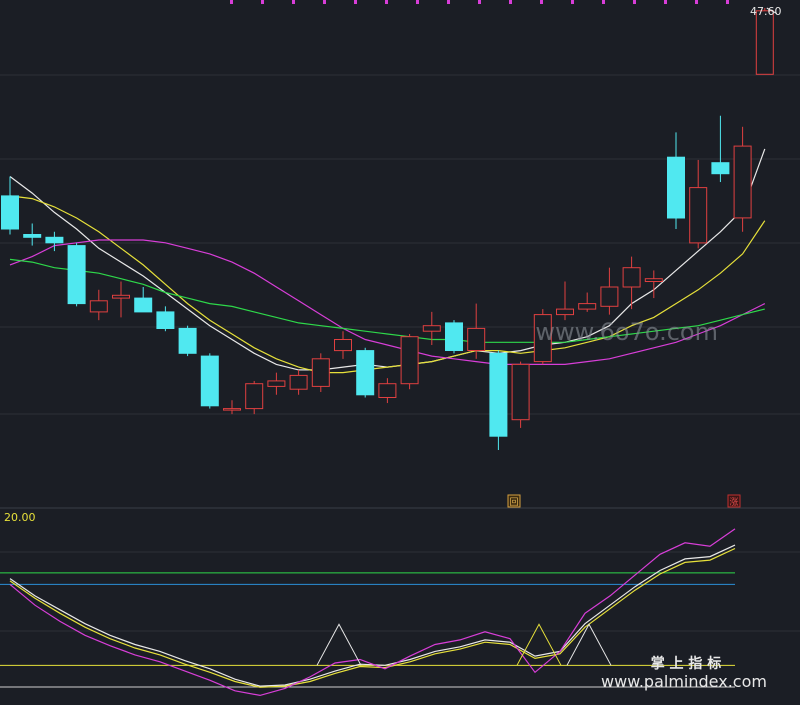 The width and height of the screenshot is (800, 705). What do you see at coordinates (772, 10) in the screenshot?
I see `price-pointer` at bounding box center [772, 10].